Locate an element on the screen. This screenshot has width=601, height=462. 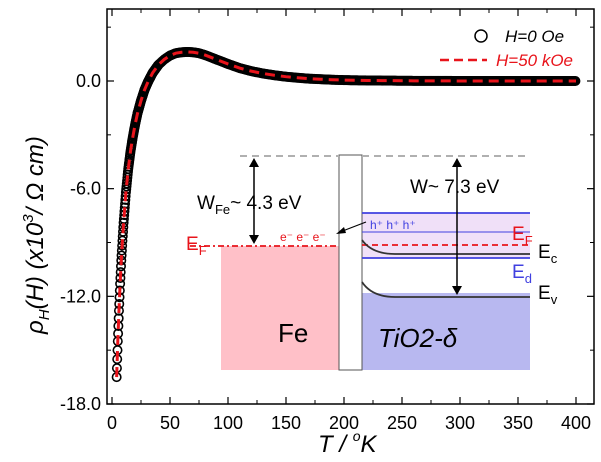
fe-region is located at coordinates (280, 308).